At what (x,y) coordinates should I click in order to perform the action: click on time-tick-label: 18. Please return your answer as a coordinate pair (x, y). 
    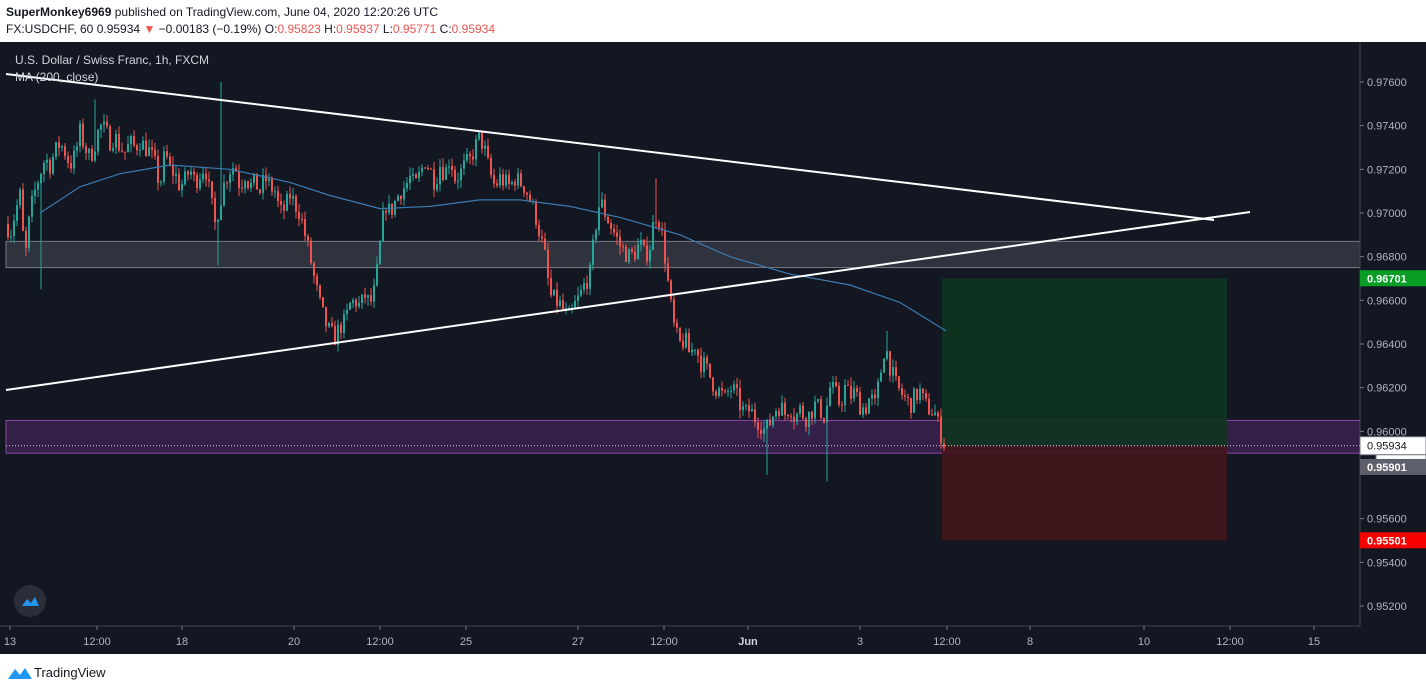
    Looking at the image, I should click on (182, 642).